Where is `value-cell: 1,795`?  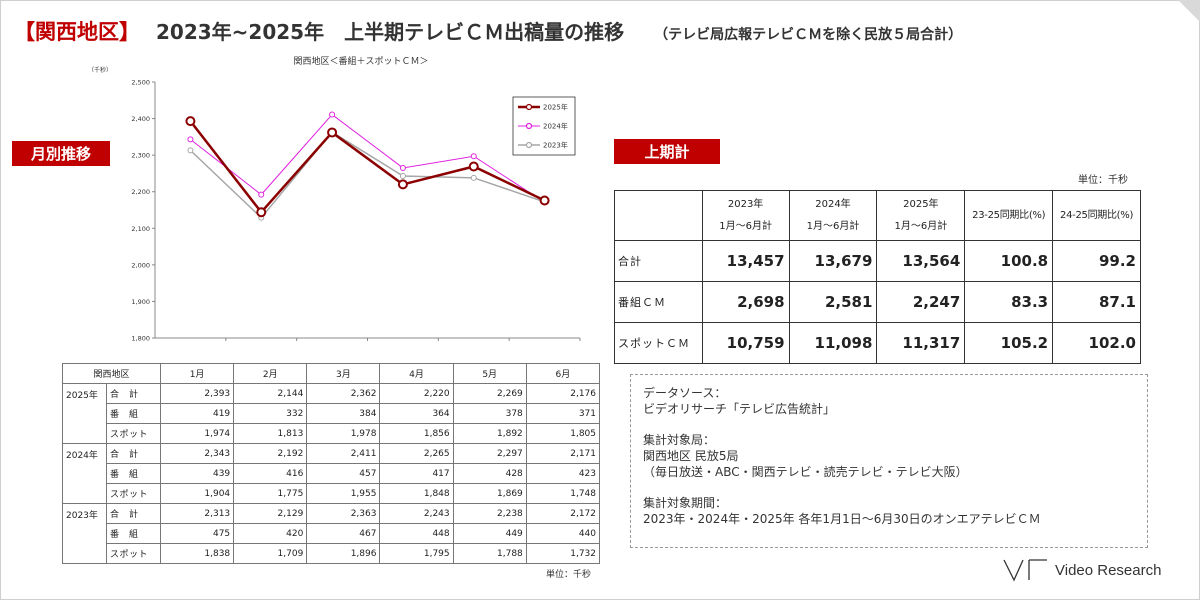 value-cell: 1,795 is located at coordinates (416, 553).